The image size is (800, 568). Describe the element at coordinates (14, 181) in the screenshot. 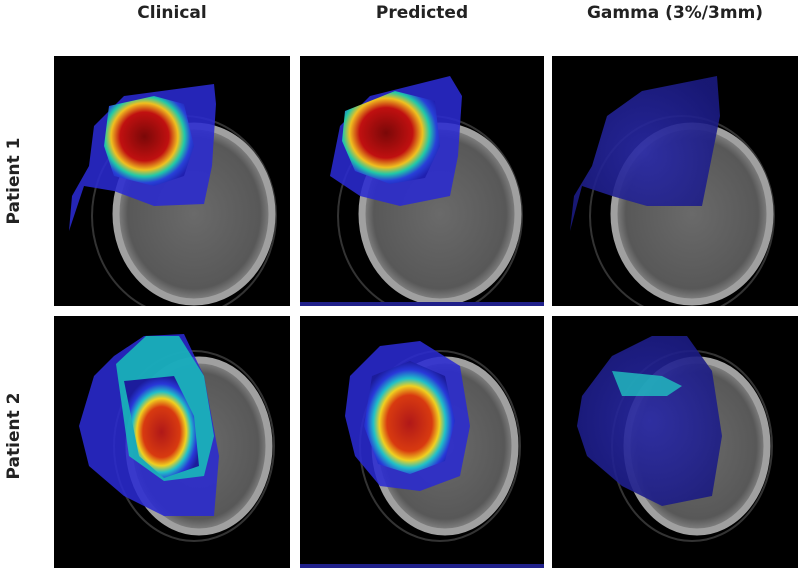

I see `row-label-patient-1: Patient 1` at that location.